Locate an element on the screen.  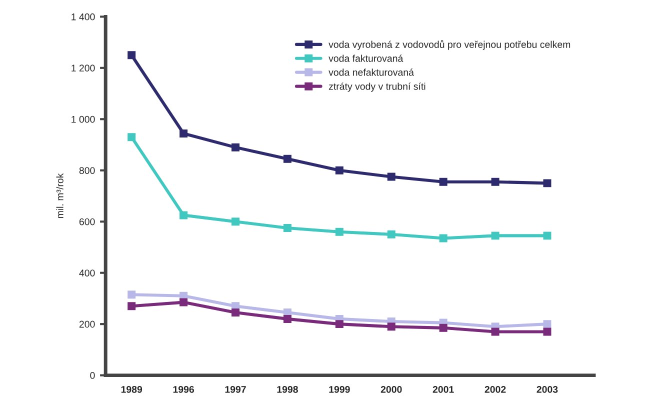
x-tick-label: 2002 is located at coordinates (495, 389).